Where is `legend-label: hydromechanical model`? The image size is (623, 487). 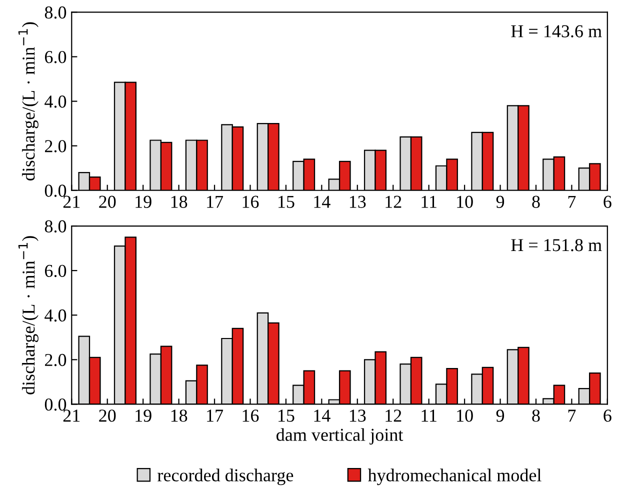 legend-label: hydromechanical model is located at coordinates (455, 477).